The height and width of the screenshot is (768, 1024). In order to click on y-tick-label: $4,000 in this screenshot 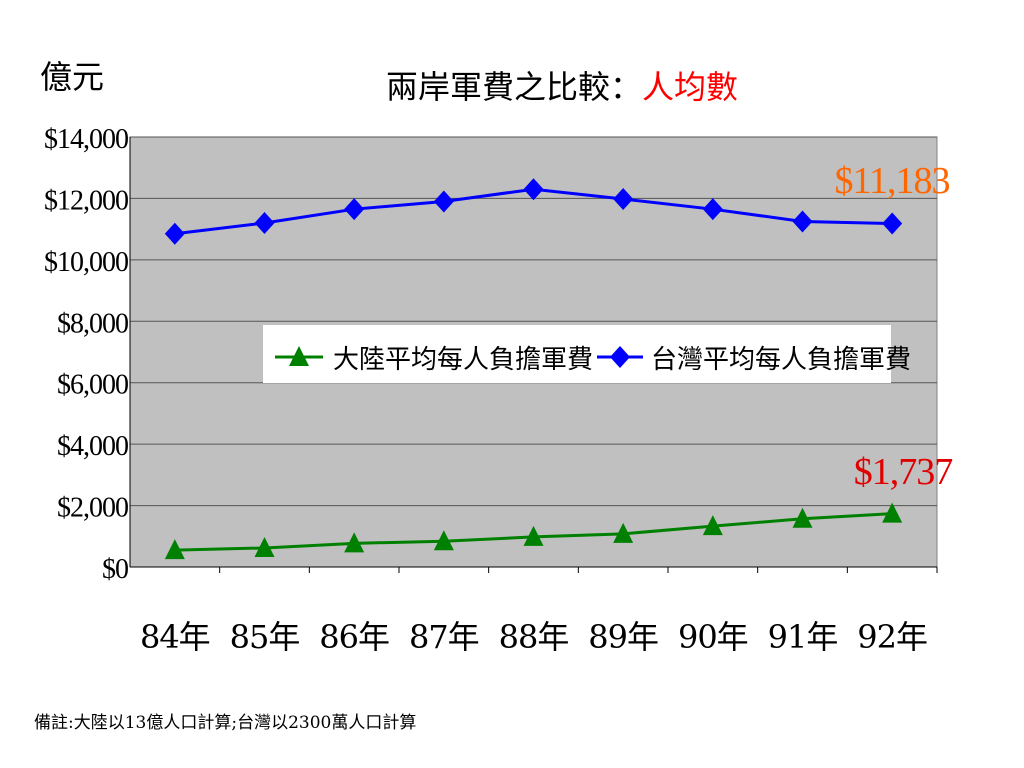, I will do `click(92, 446)`.